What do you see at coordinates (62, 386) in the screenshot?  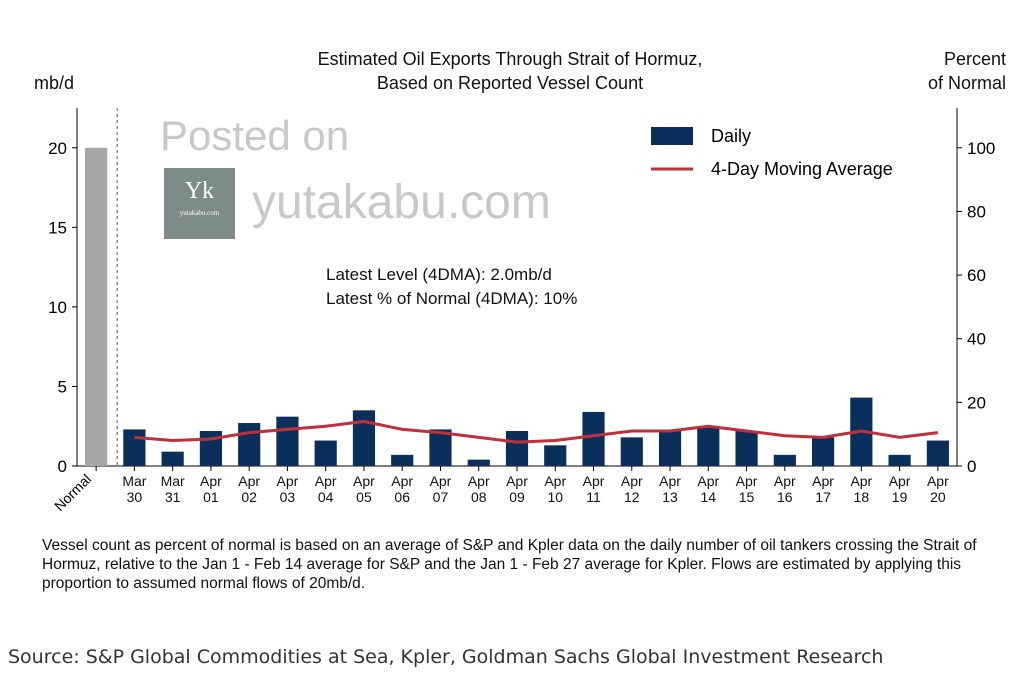 I see `y-tick-label: 5` at bounding box center [62, 386].